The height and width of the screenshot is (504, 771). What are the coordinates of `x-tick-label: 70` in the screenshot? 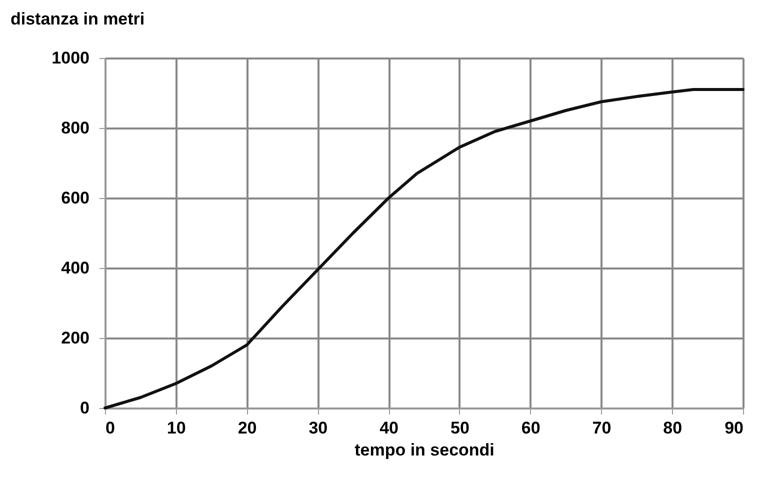 It's located at (602, 428).